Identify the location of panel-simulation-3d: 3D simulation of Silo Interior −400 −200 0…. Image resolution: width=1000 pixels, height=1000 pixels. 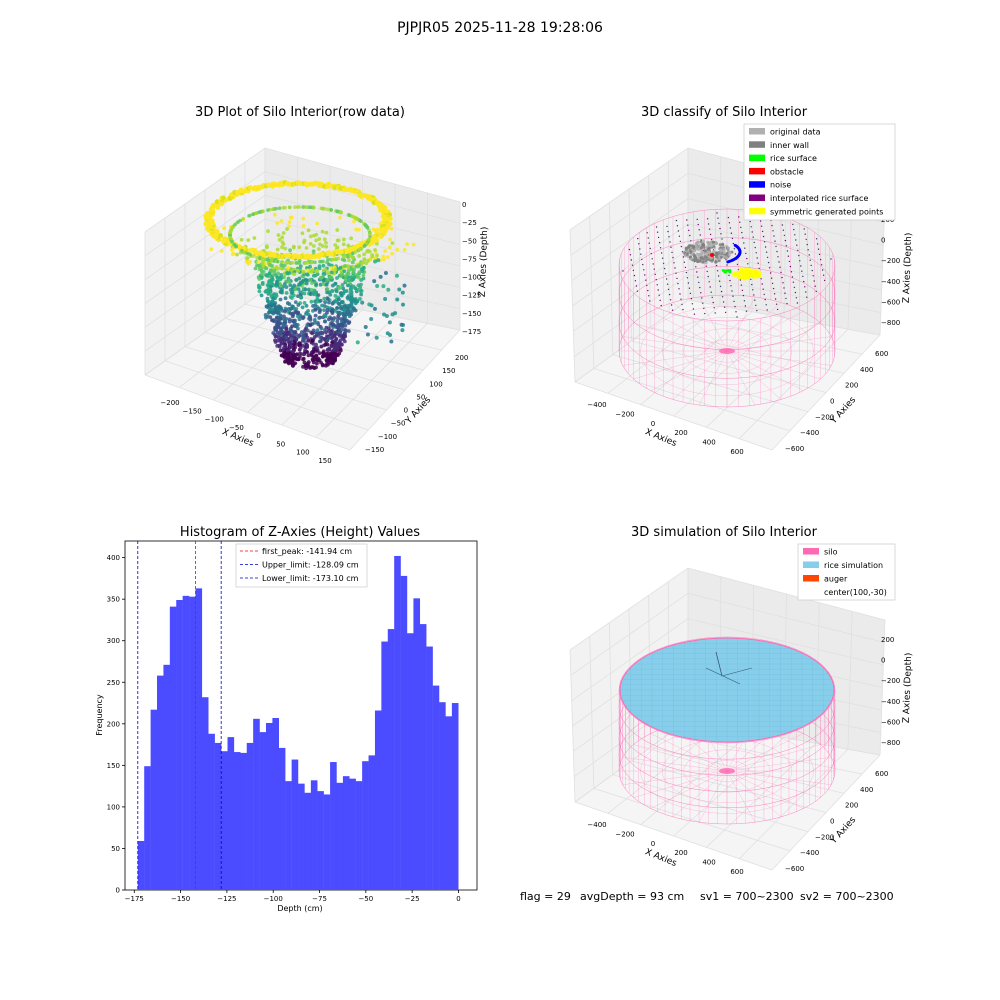
(741, 700).